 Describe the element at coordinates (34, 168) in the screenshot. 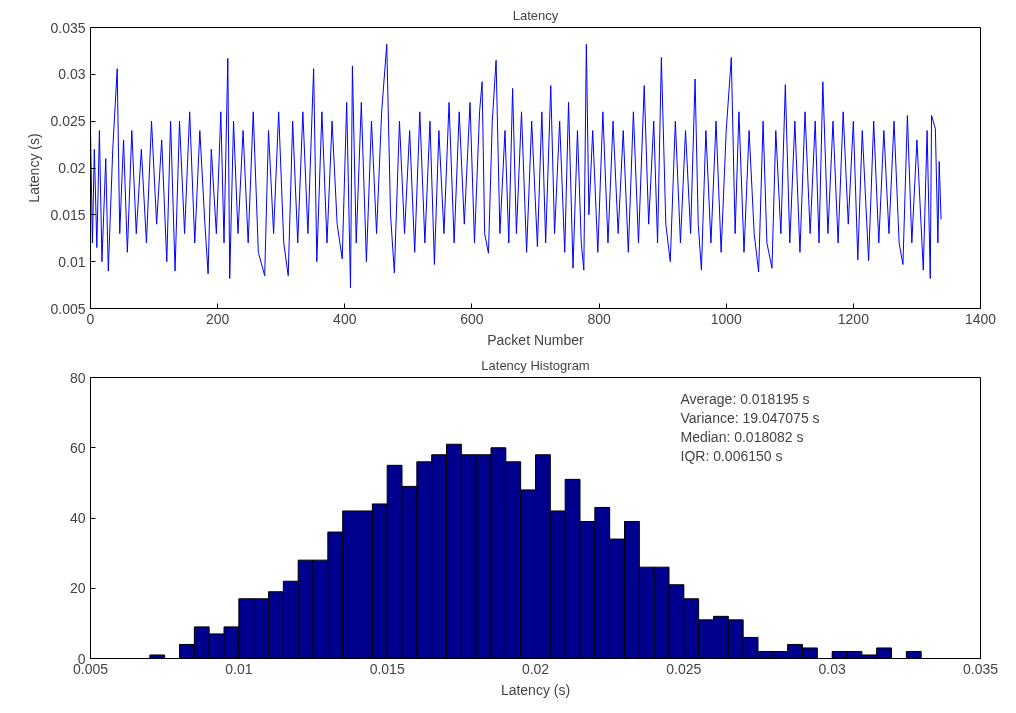

I see `y-axis-title: Latency (s)` at that location.